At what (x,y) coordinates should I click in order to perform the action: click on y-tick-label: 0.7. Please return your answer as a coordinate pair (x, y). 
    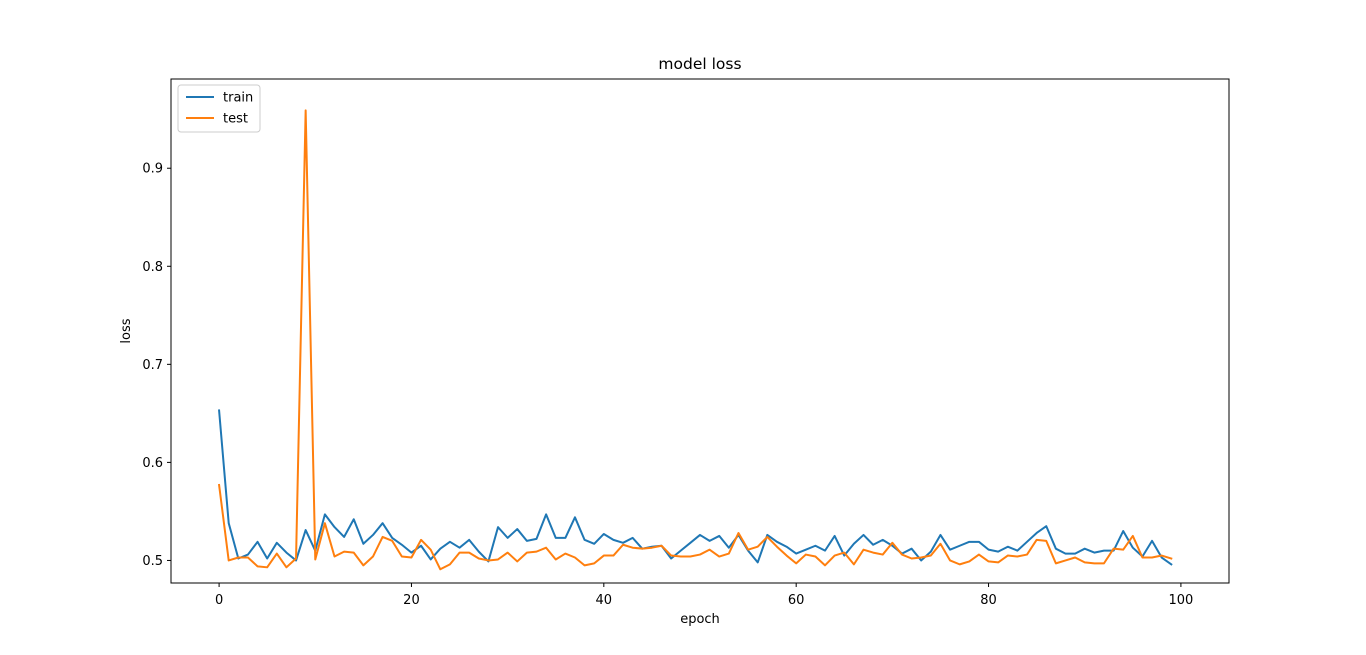
    Looking at the image, I should click on (152, 365).